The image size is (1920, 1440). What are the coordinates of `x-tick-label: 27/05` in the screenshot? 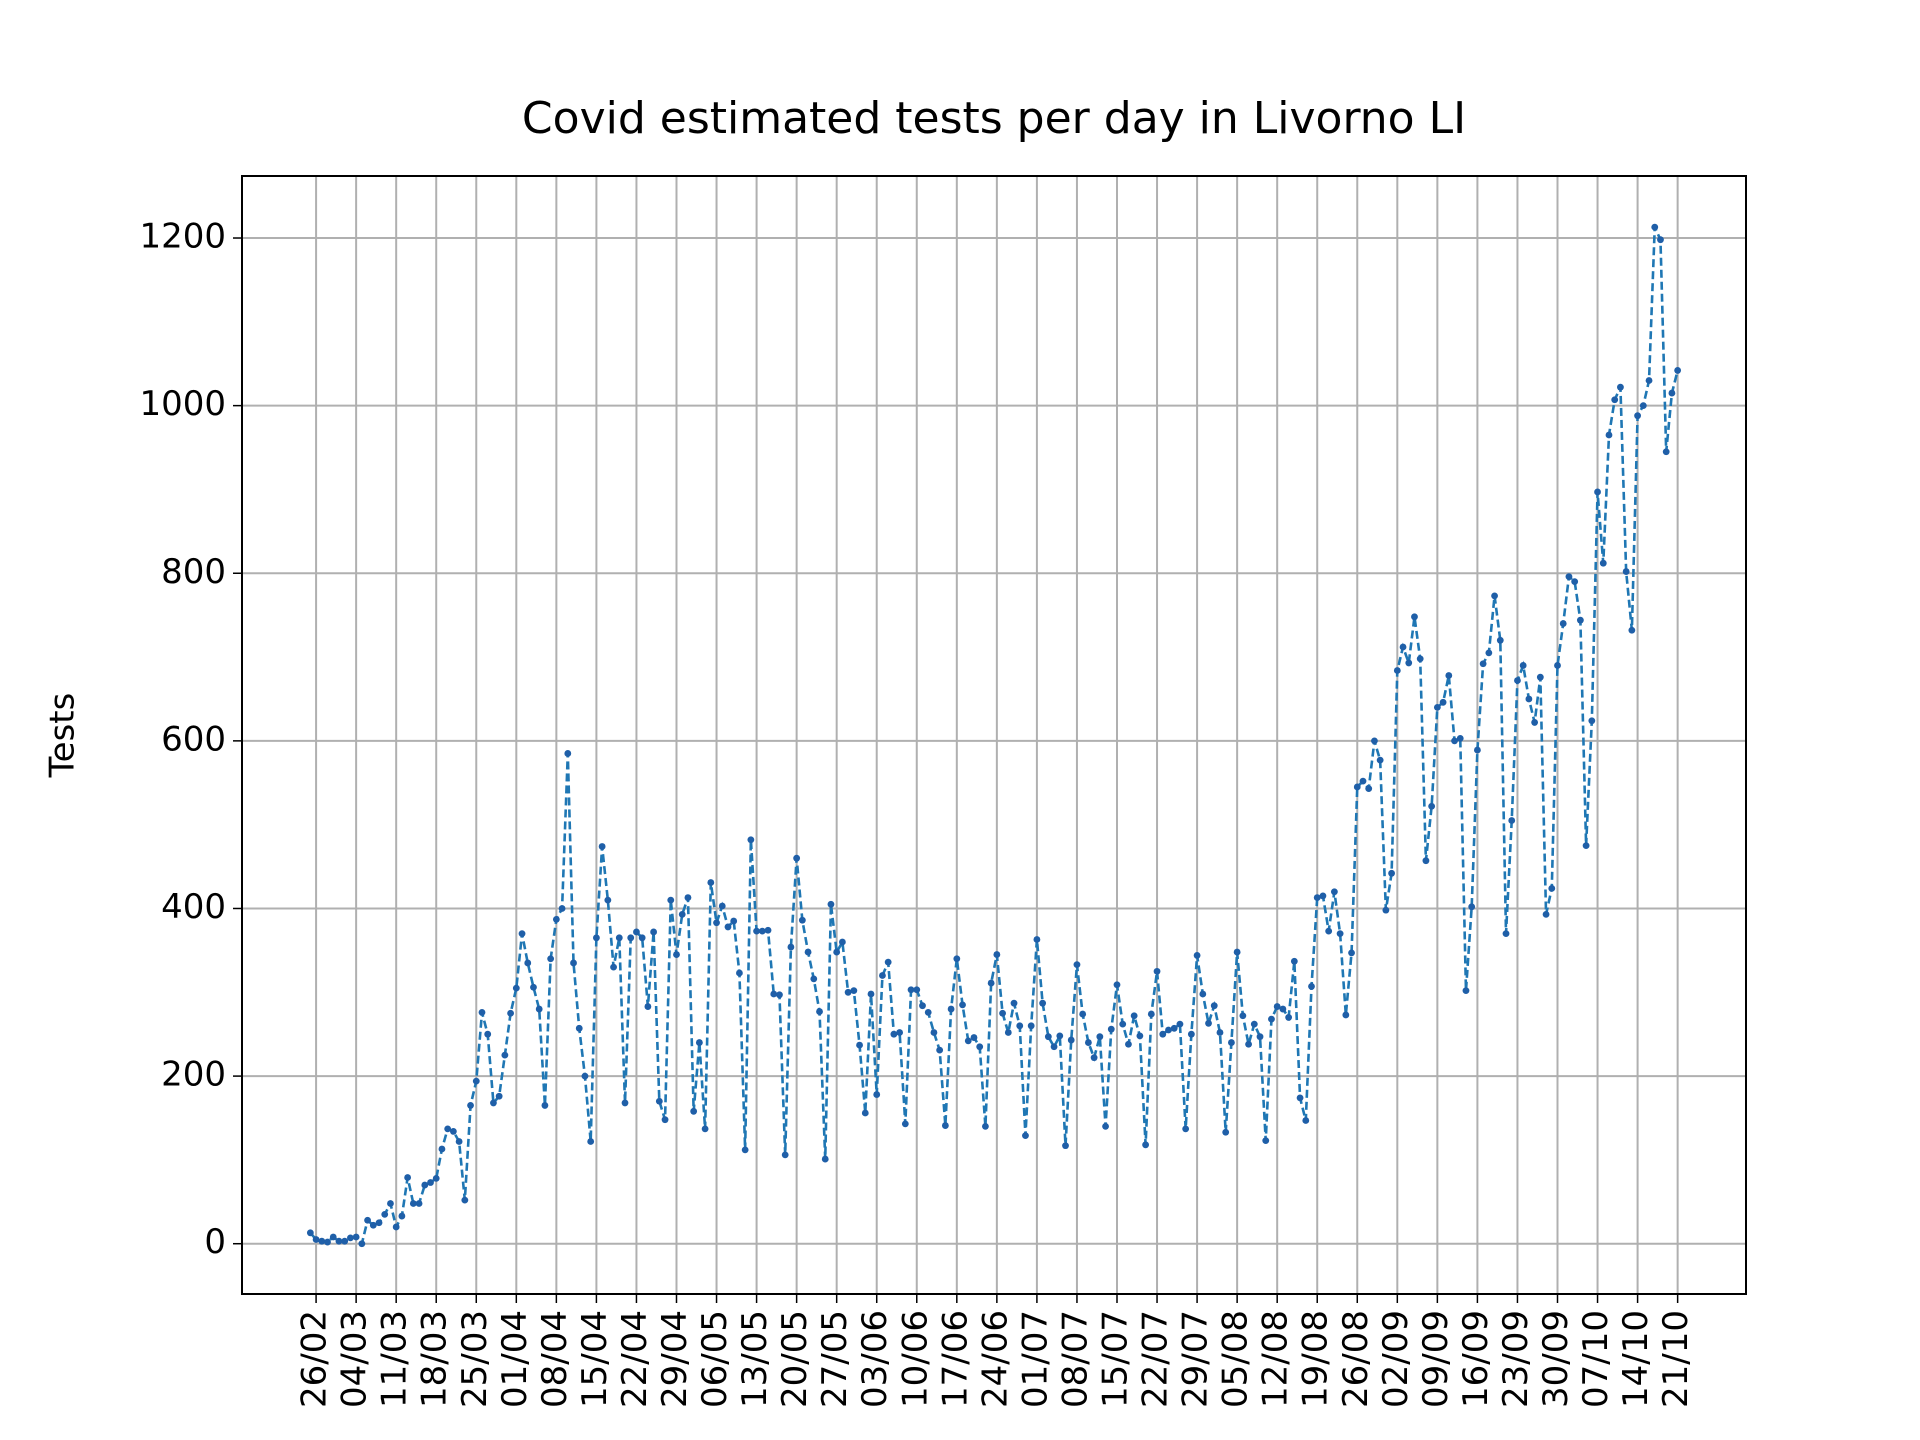 It's located at (835, 1359).